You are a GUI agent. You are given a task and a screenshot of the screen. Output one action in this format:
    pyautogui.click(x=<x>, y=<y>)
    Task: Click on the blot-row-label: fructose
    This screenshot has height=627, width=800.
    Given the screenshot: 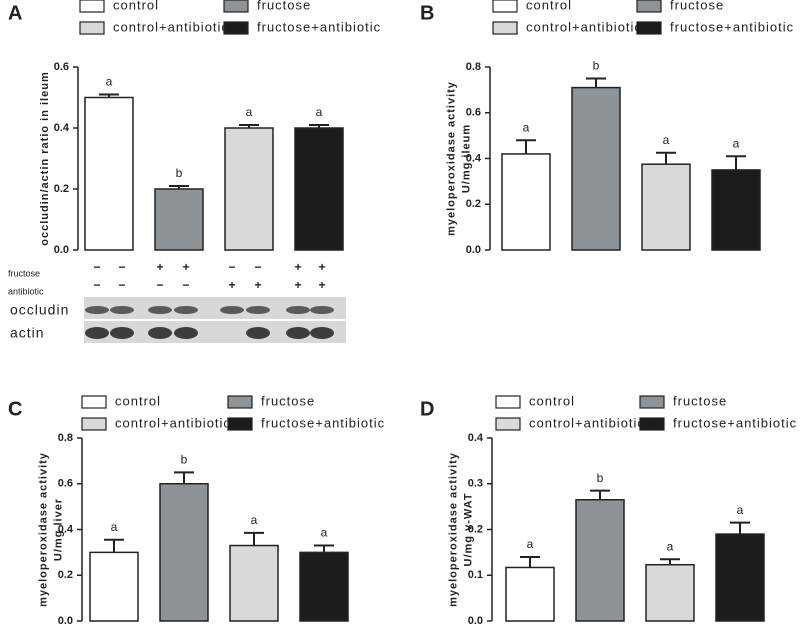 What is the action you would take?
    pyautogui.click(x=24, y=273)
    